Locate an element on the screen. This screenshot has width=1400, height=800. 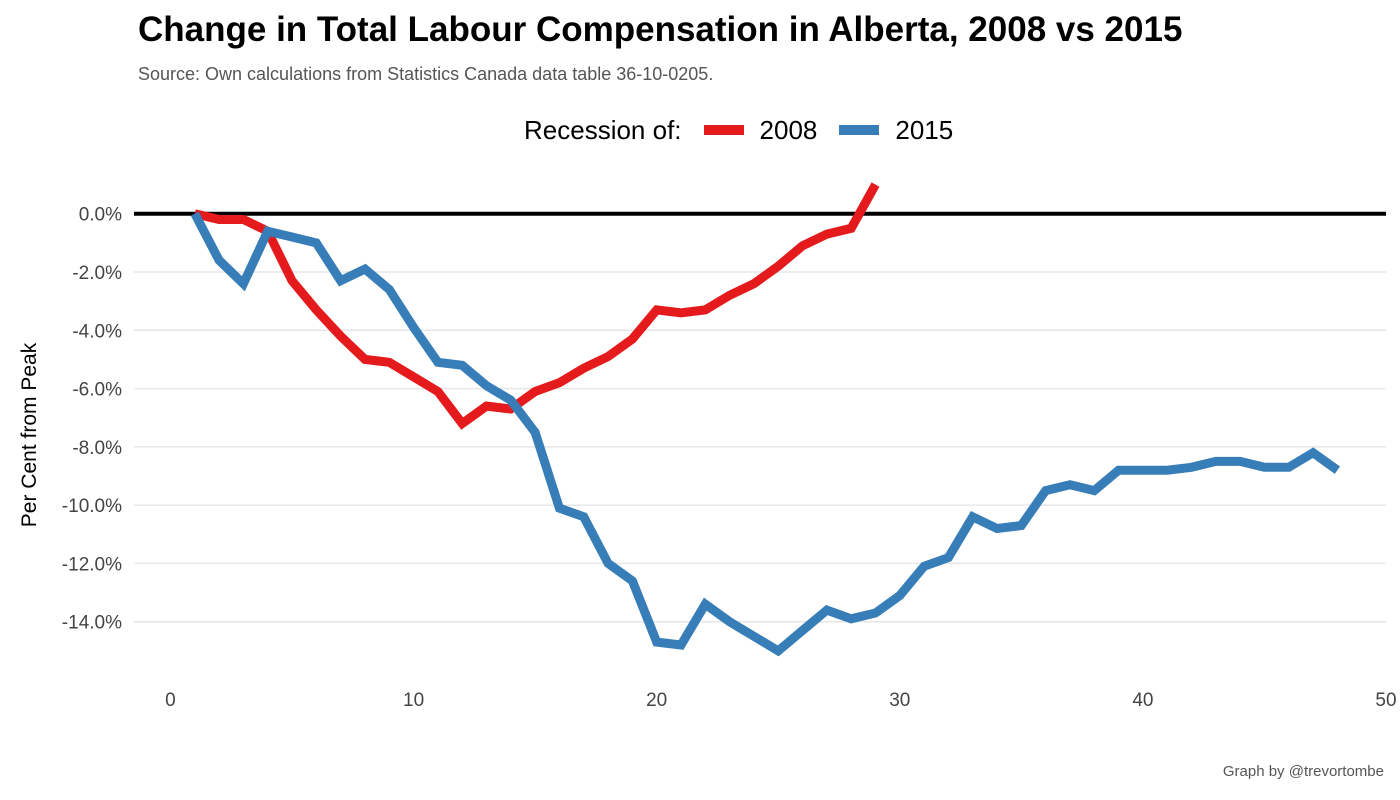
y-tick-label: -2.0% is located at coordinates (97, 273).